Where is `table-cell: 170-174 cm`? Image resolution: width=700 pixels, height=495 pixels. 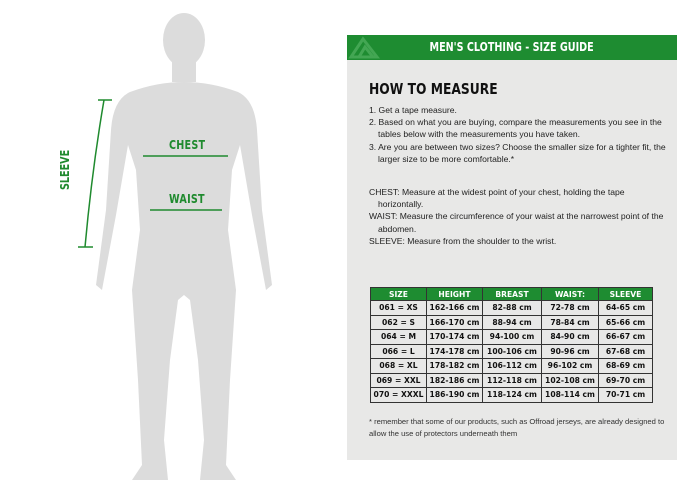 table-cell: 170-174 cm is located at coordinates (454, 337).